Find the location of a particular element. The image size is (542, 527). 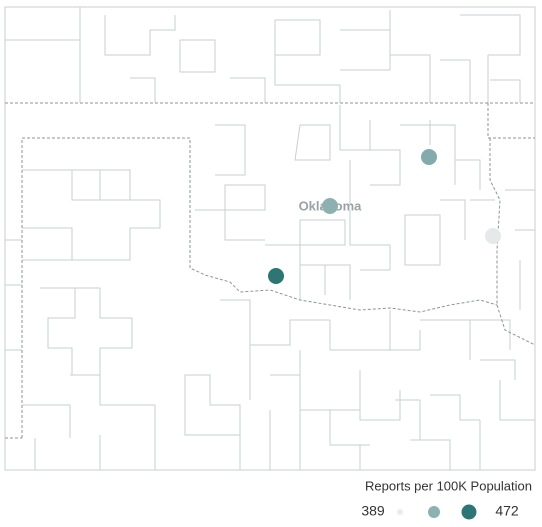

legend-max: 472 is located at coordinates (507, 511).